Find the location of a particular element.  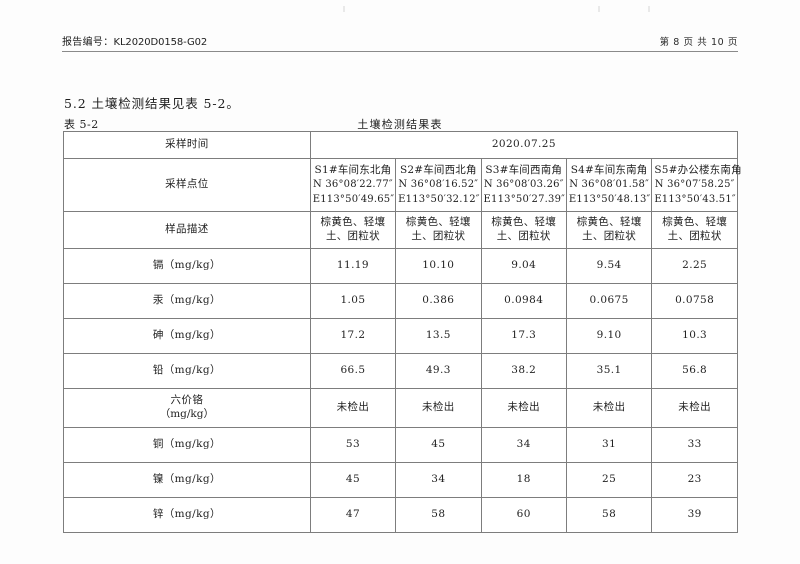

cell-cadmium-5: 2.25 is located at coordinates (694, 266).